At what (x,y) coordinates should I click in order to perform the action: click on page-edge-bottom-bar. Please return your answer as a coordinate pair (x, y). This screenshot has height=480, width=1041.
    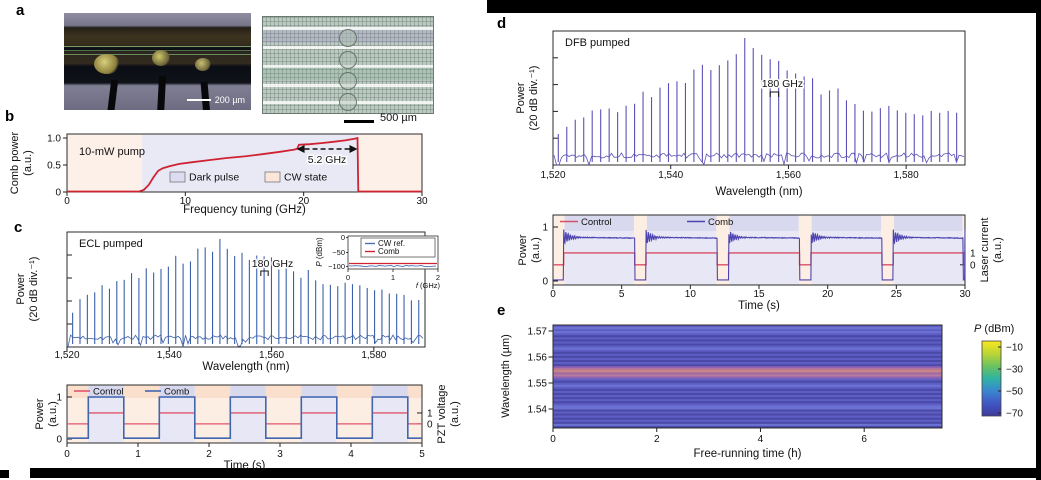
    Looking at the image, I should click on (535, 473).